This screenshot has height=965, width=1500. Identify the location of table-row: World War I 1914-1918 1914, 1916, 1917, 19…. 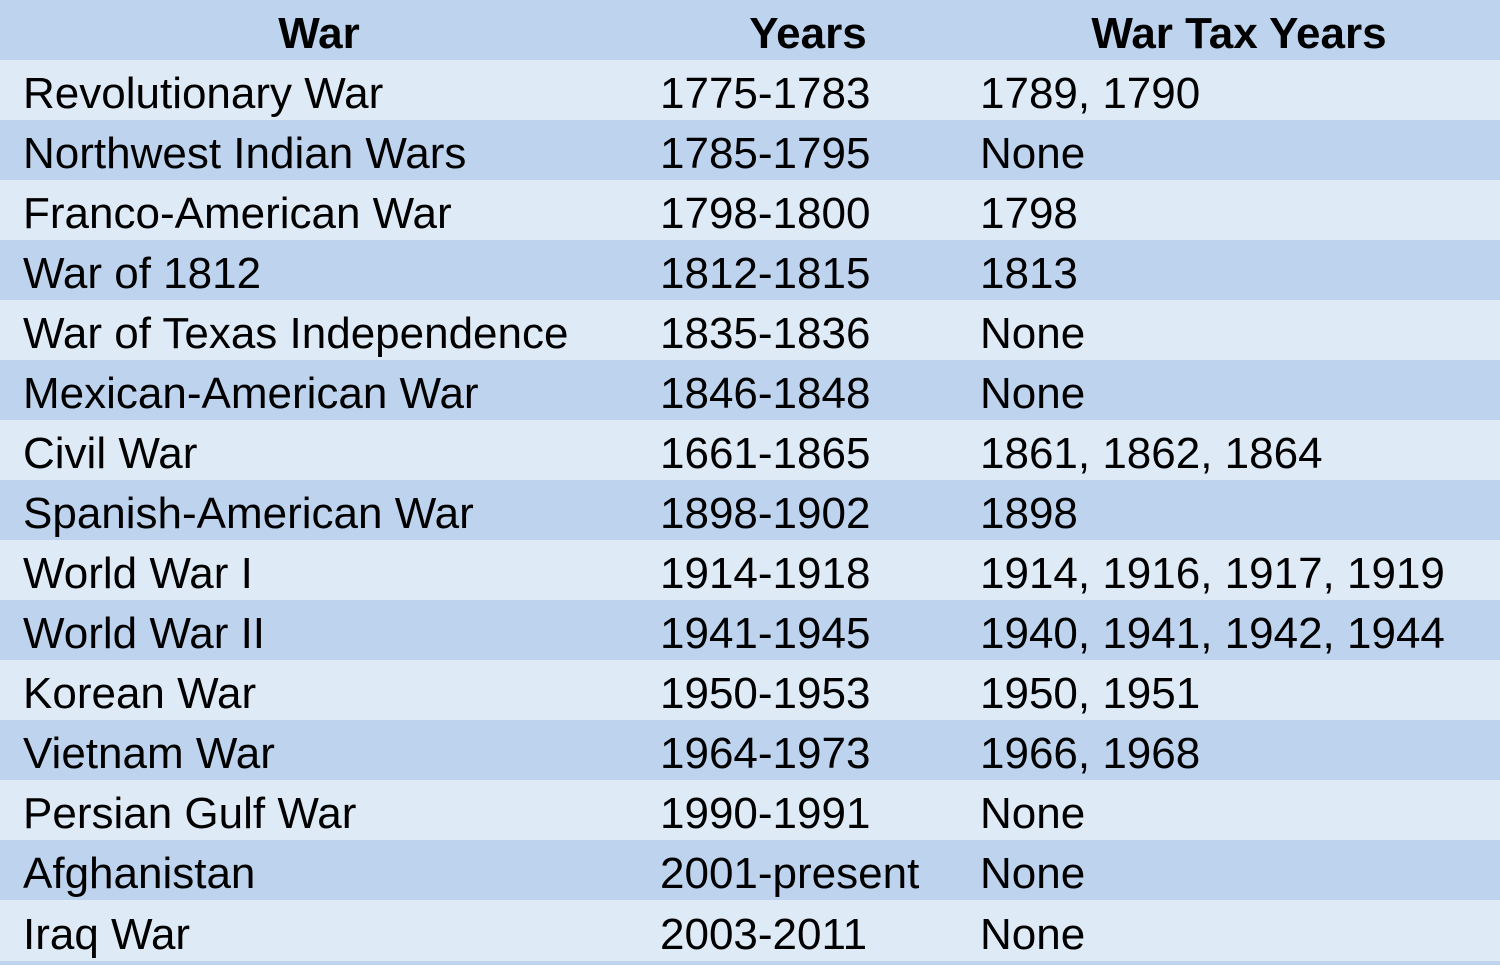
(750, 570).